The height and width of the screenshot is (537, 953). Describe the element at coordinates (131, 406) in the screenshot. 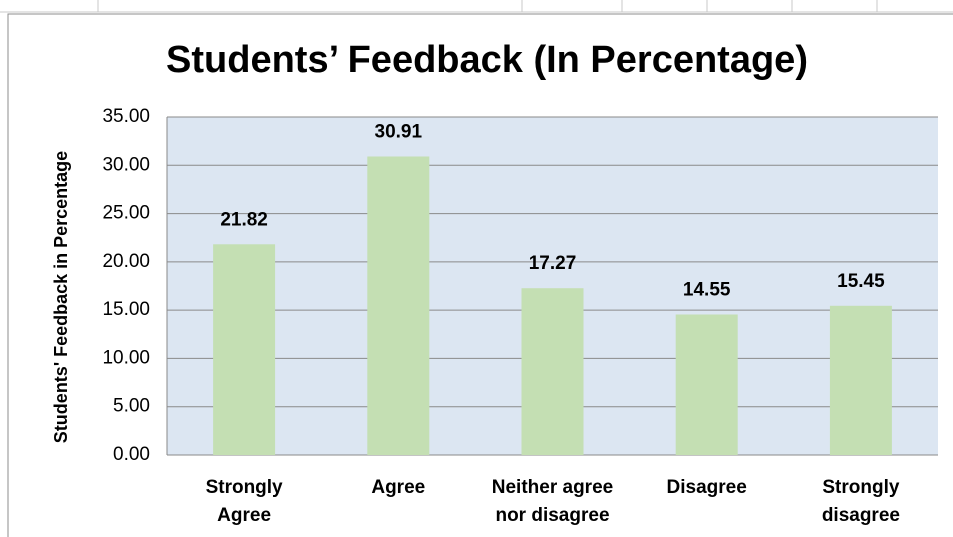

I see `y-tick-label: 5.00` at that location.